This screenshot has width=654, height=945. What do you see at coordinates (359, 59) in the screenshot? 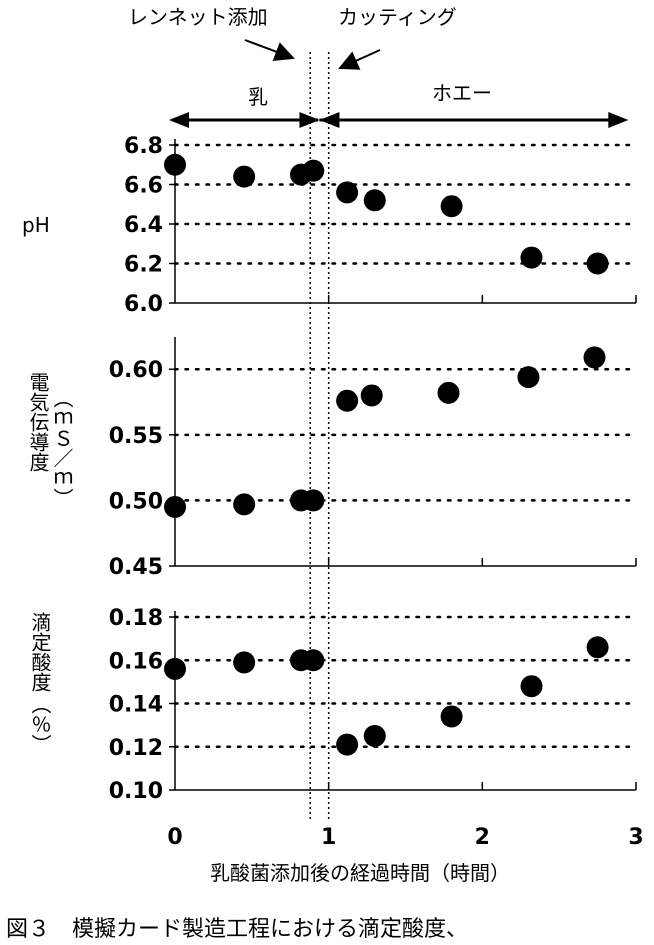
I see `cutting-arrow` at bounding box center [359, 59].